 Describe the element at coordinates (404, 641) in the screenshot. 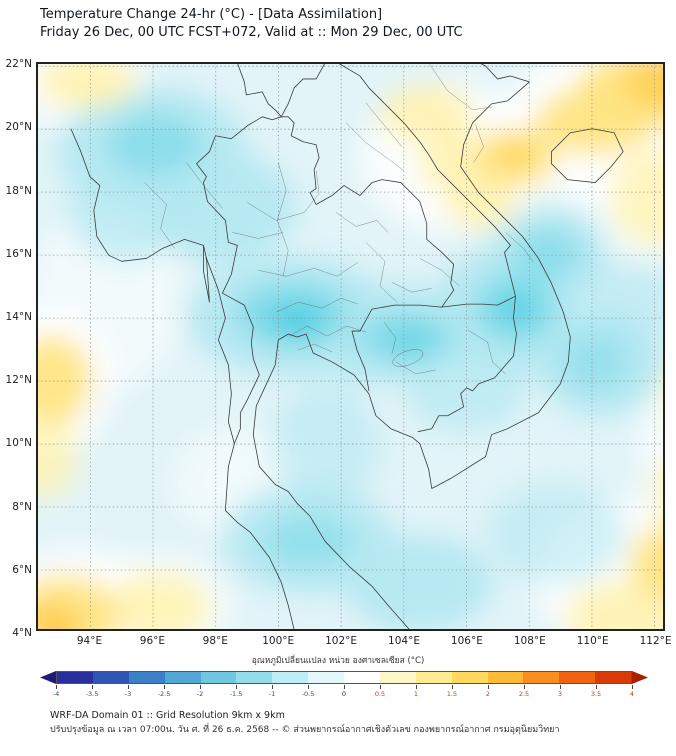

I see `lon-tick-label: 104°E` at that location.